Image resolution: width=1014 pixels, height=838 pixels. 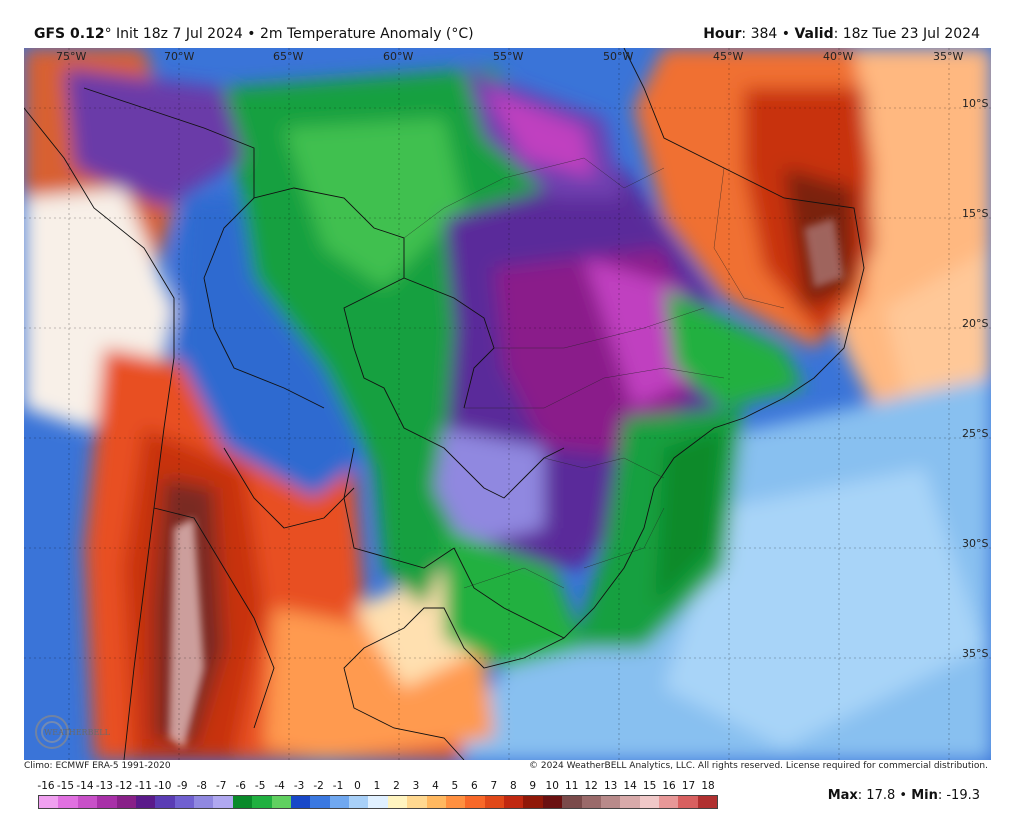 What do you see at coordinates (65, 786) in the screenshot?
I see `colorbar-label: -15` at bounding box center [65, 786].